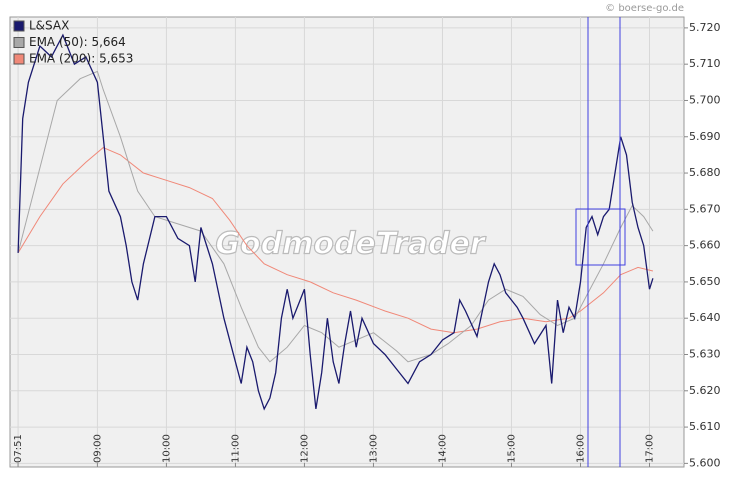 This screenshot has width=730, height=481. What do you see at coordinates (705, 354) in the screenshot?
I see `y-tick-label: 5.630` at bounding box center [705, 354].